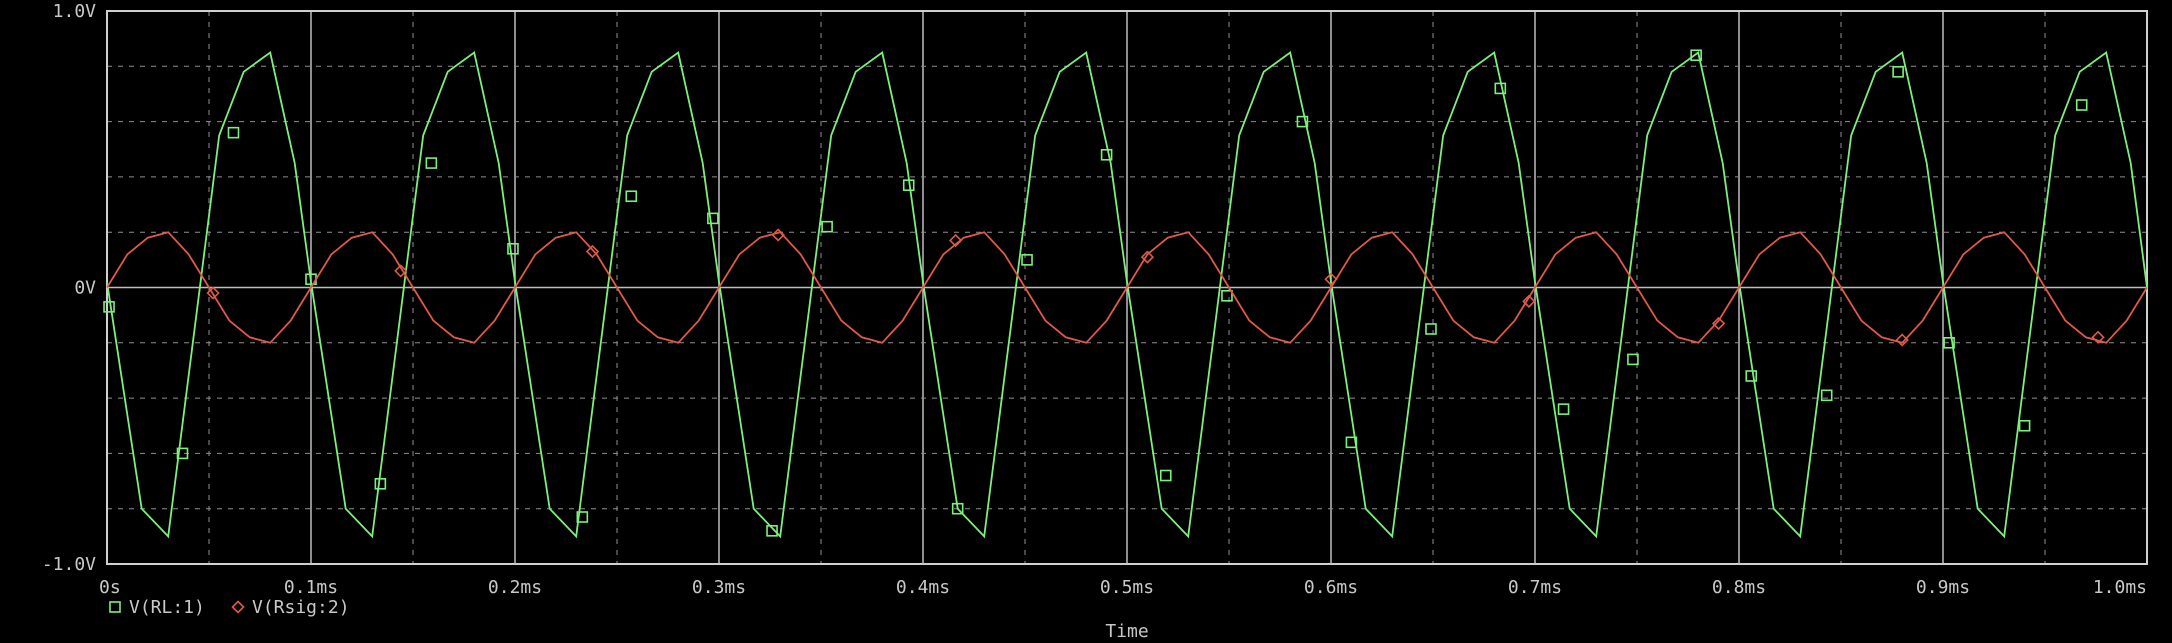 Image resolution: width=2172 pixels, height=643 pixels. Describe the element at coordinates (1943, 587) in the screenshot. I see `x-tick-label: 0.9ms` at that location.